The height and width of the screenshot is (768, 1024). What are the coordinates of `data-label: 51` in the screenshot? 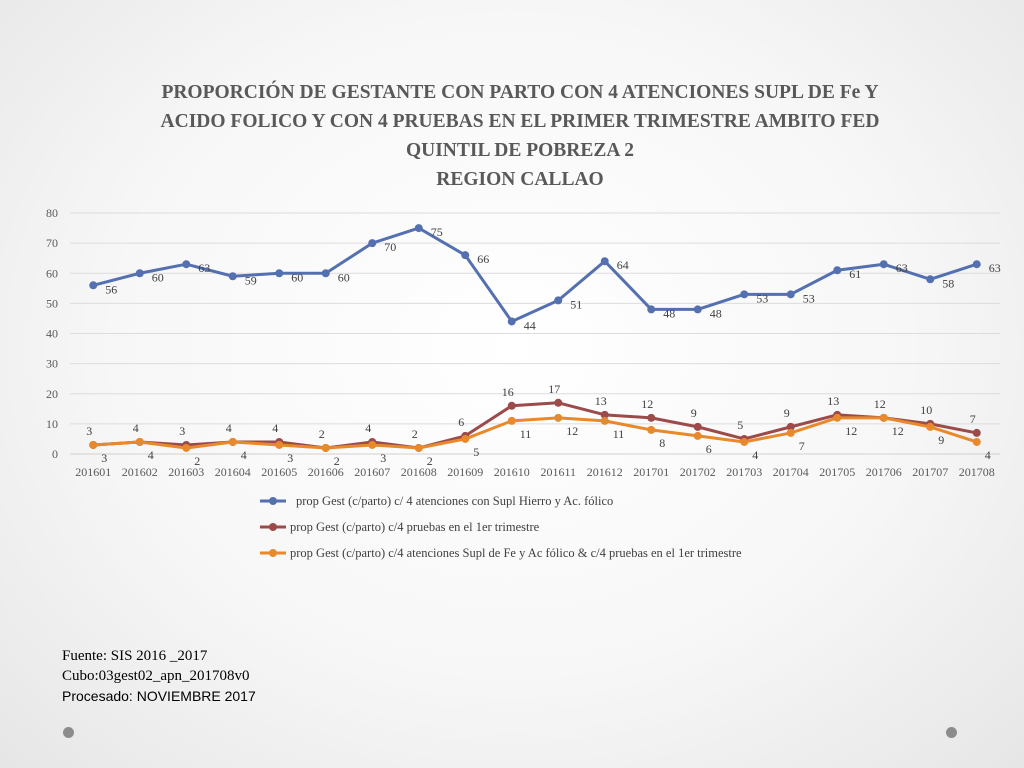 It's located at (576, 304).